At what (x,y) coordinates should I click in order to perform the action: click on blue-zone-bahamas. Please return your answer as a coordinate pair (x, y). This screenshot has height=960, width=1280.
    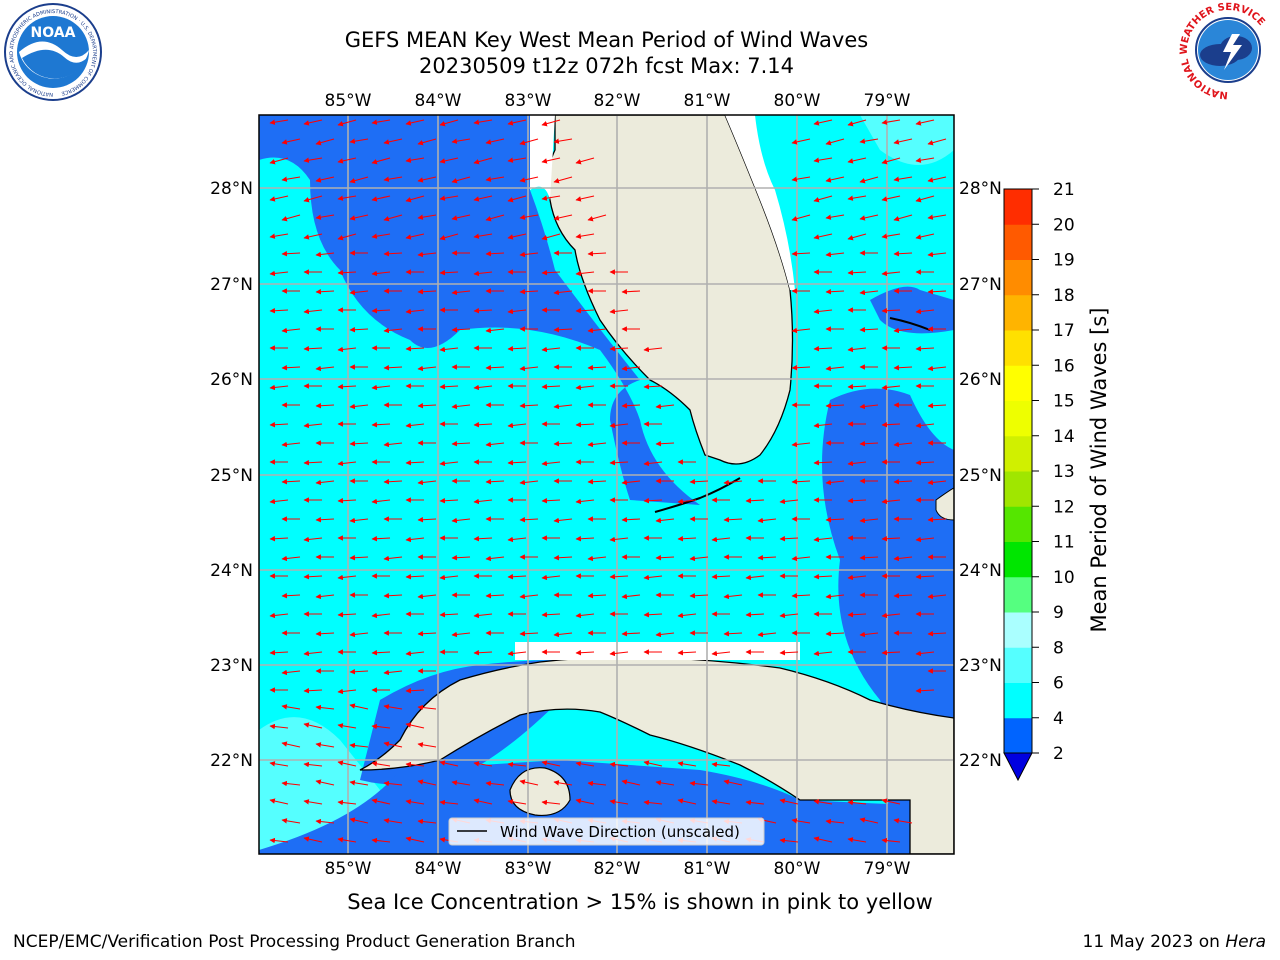
    Looking at the image, I should click on (912, 310).